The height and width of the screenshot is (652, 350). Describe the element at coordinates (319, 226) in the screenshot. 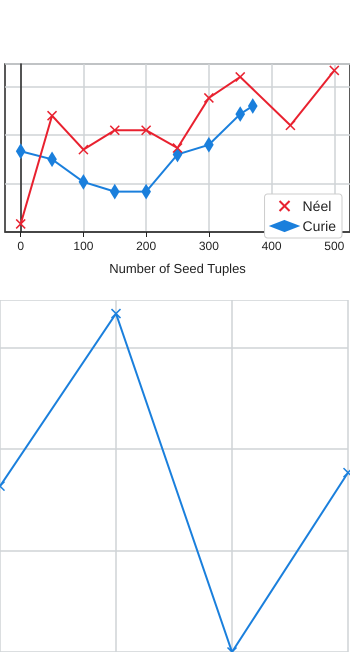

I see `legend-label: Curie` at that location.